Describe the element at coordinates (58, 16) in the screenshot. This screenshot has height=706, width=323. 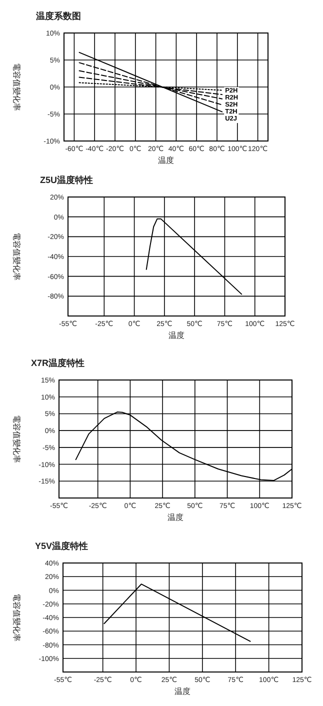
I see `chart-title: 温度系数图` at that location.